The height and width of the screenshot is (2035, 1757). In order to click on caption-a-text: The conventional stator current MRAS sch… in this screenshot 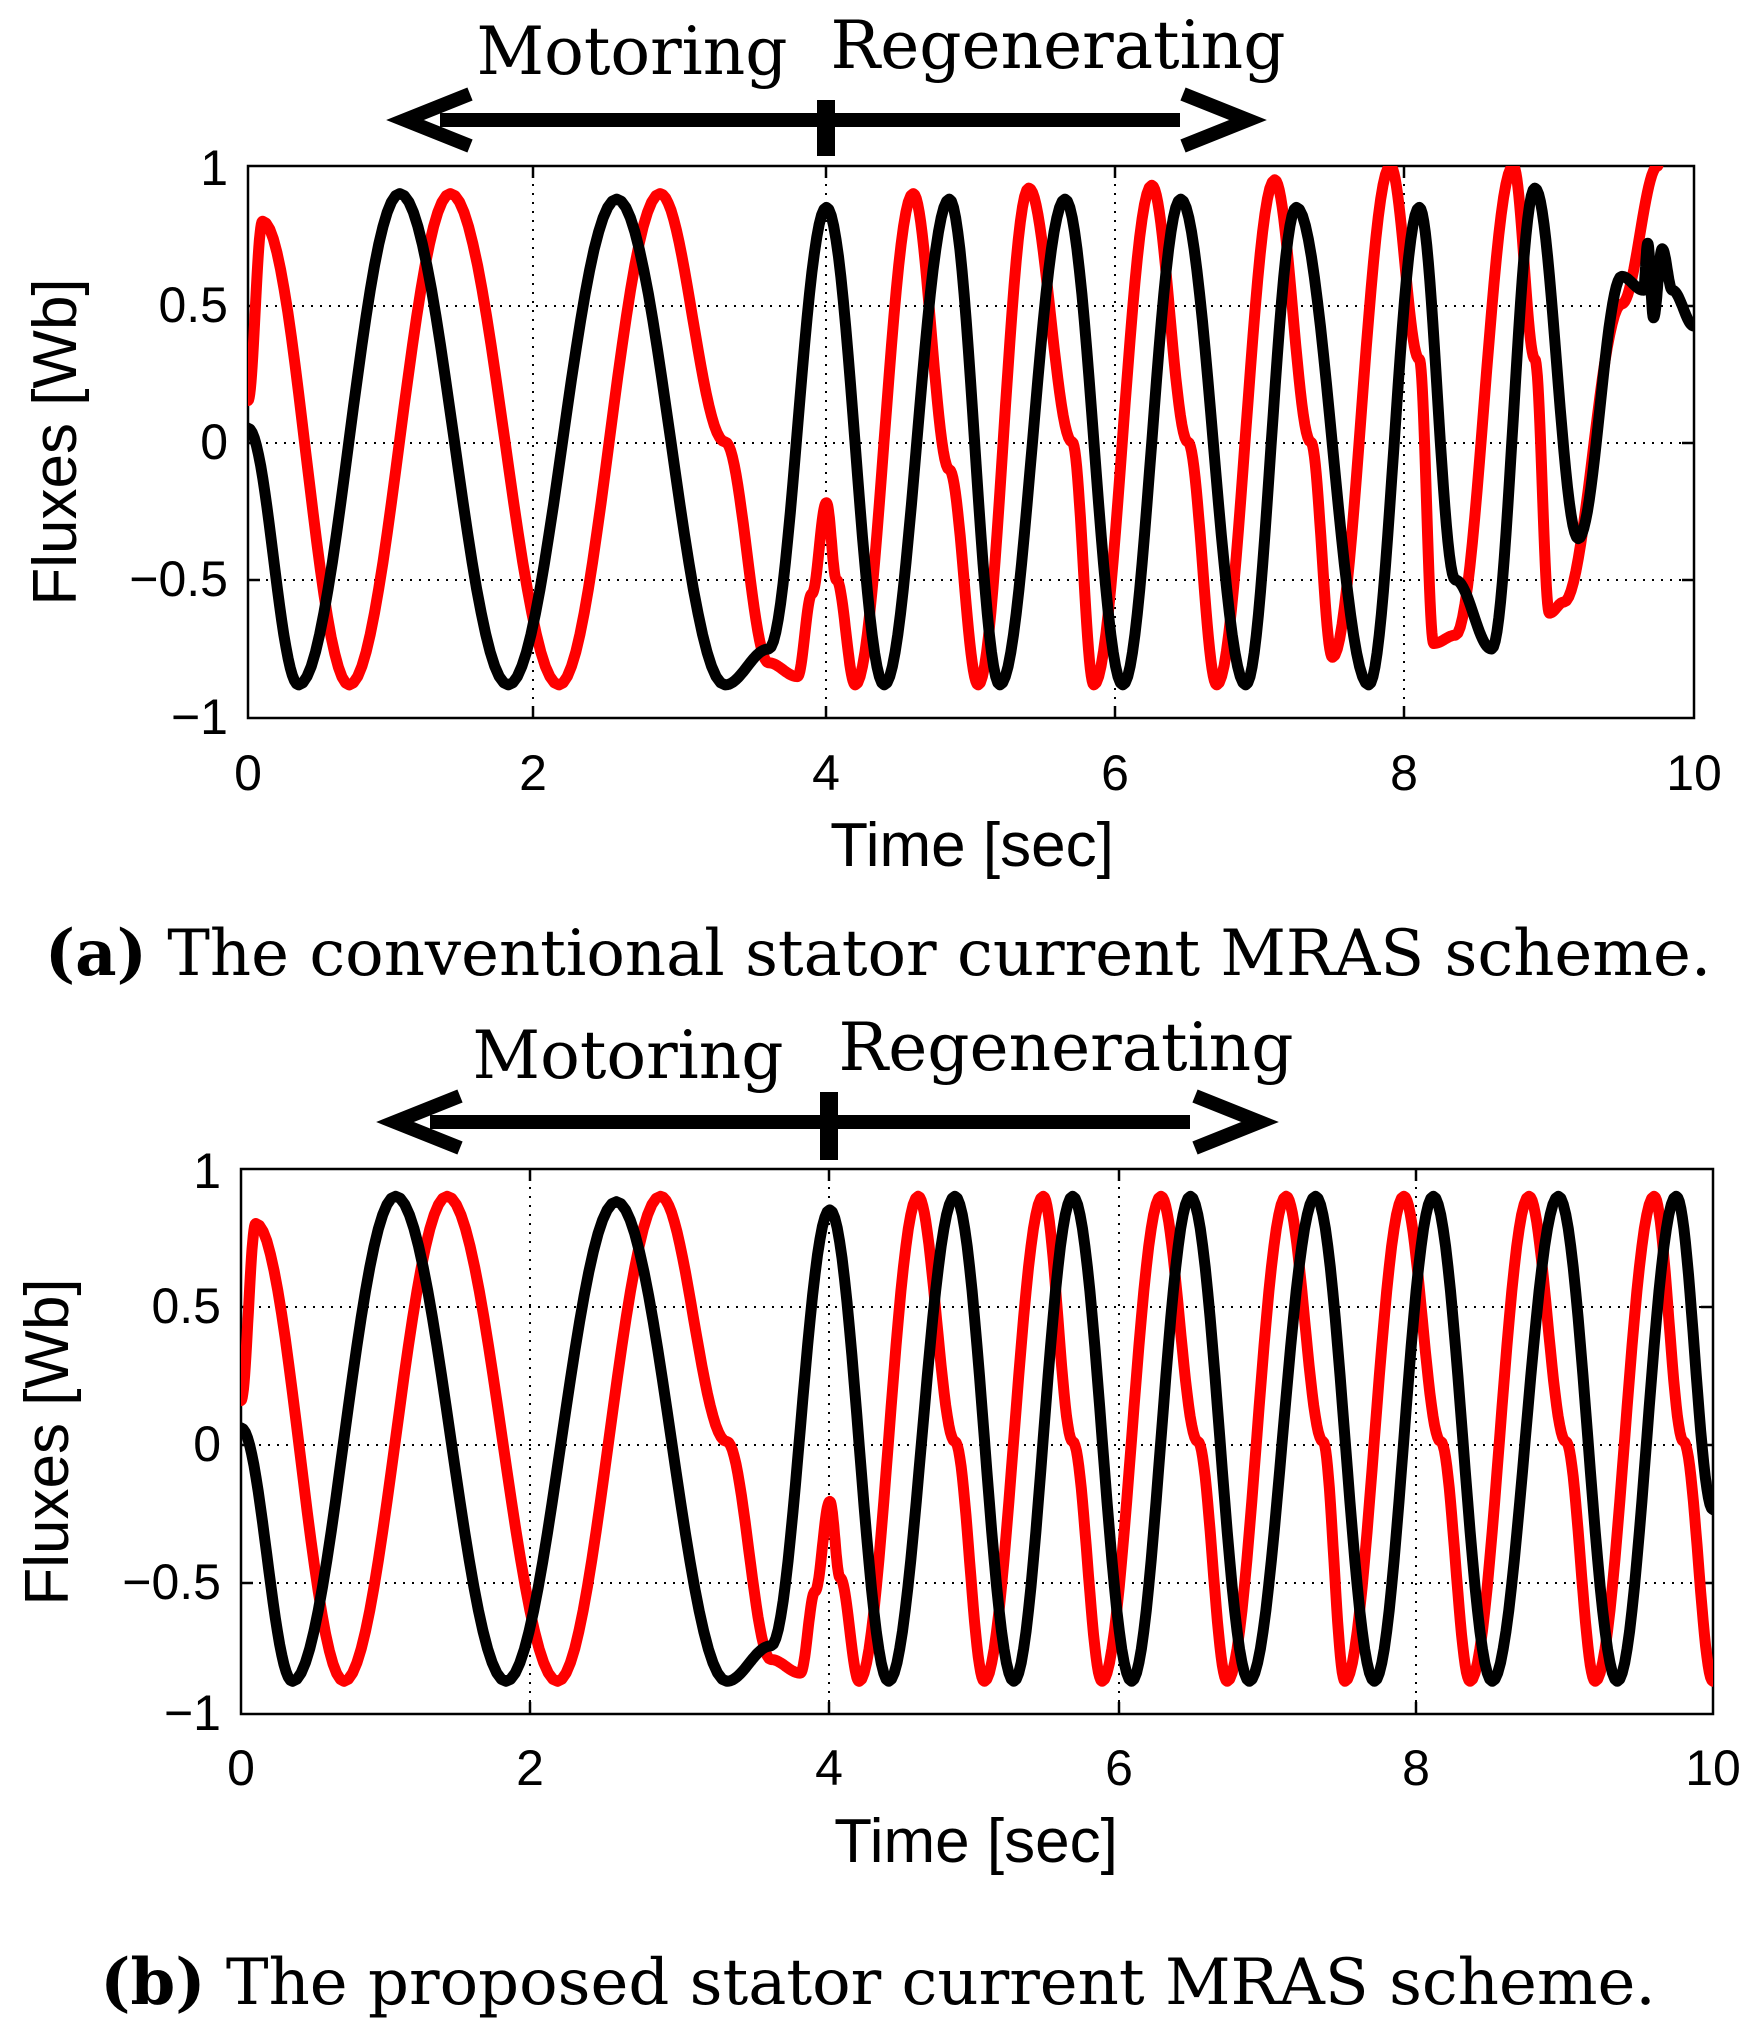, I will do `click(929, 954)`.